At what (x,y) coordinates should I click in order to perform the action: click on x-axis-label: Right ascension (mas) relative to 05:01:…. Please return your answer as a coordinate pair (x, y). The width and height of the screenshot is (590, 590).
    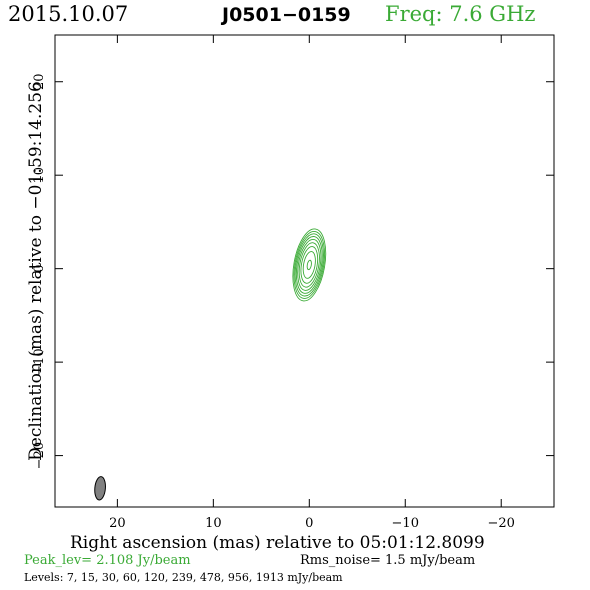
    Looking at the image, I should click on (277, 543).